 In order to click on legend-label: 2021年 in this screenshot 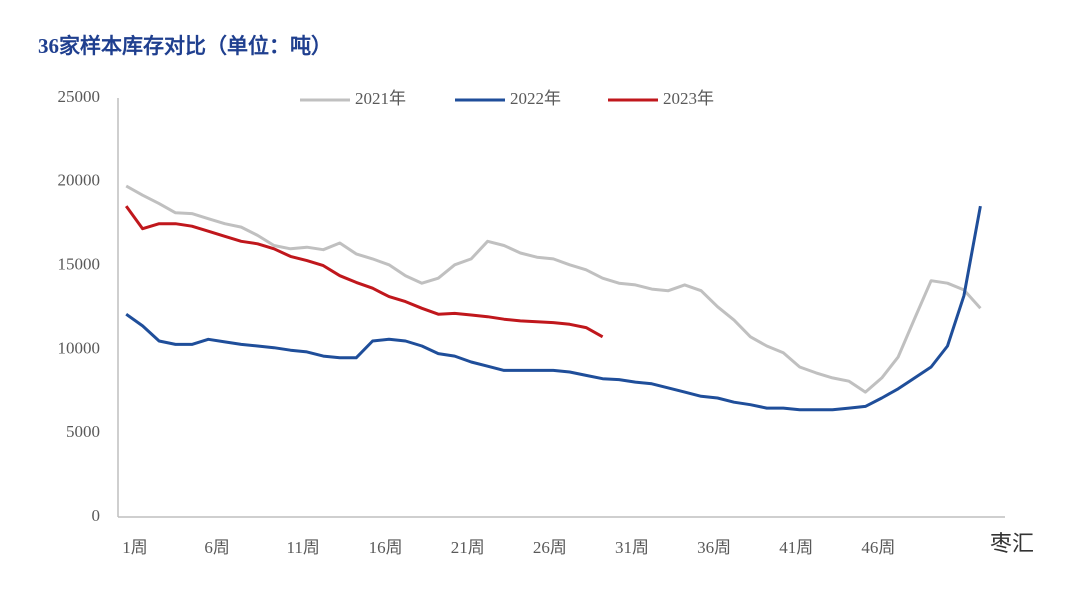, I will do `click(380, 98)`.